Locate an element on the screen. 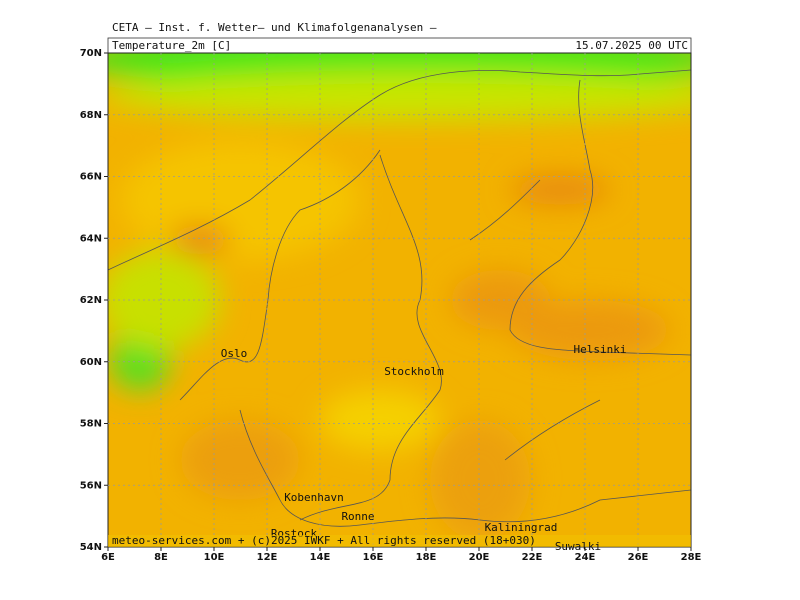 This screenshot has height=600, width=800. lon-label: 14E is located at coordinates (320, 557).